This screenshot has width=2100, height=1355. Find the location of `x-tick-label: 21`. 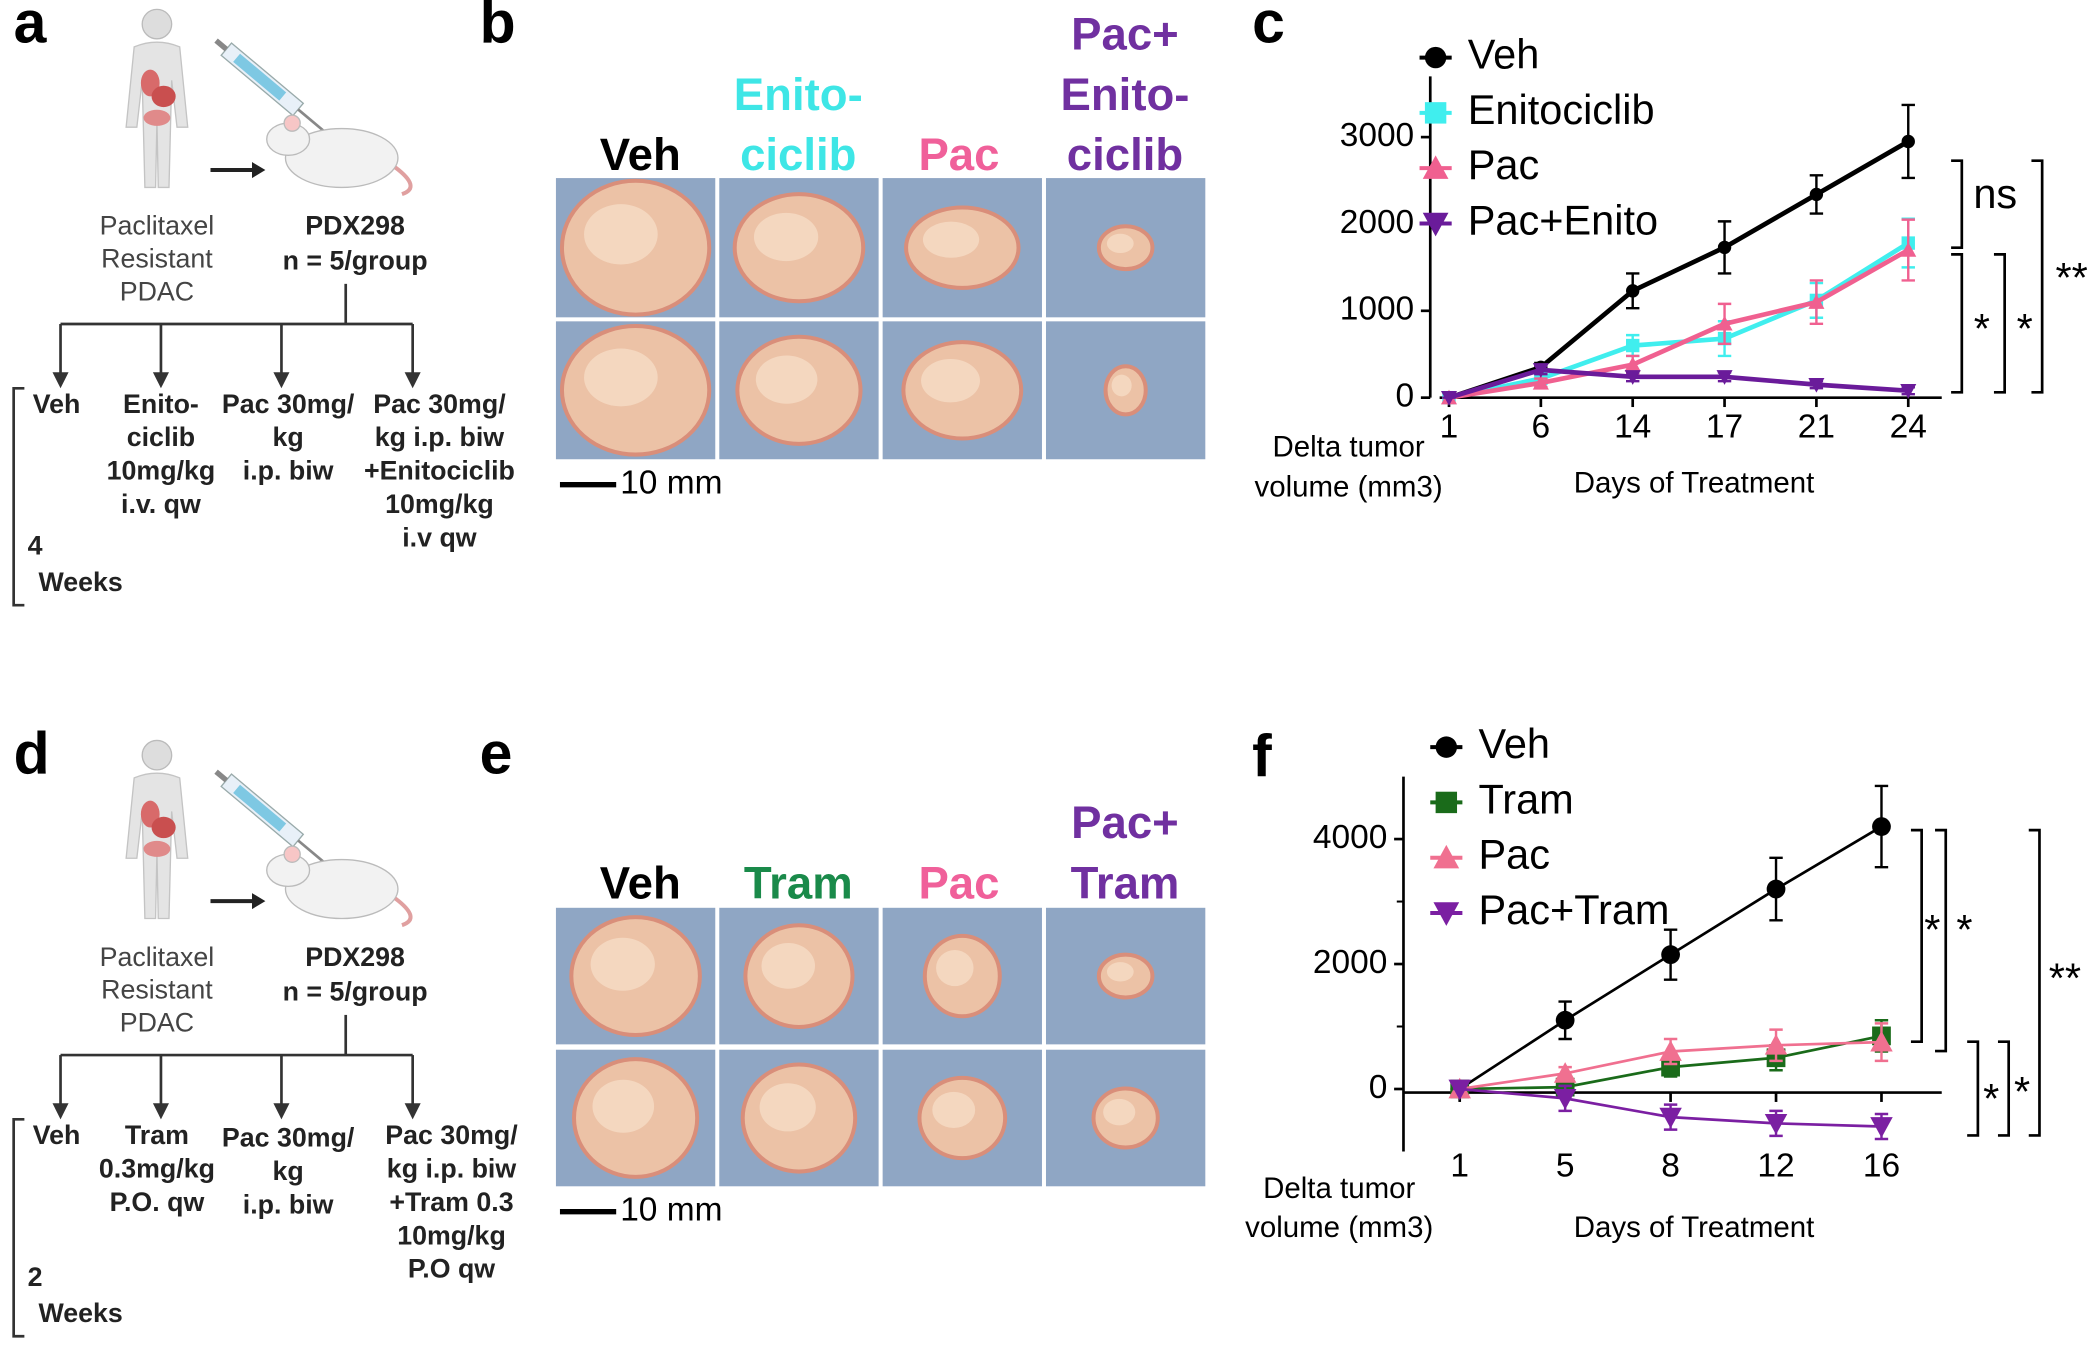

x-tick-label: 21 is located at coordinates (1816, 426).